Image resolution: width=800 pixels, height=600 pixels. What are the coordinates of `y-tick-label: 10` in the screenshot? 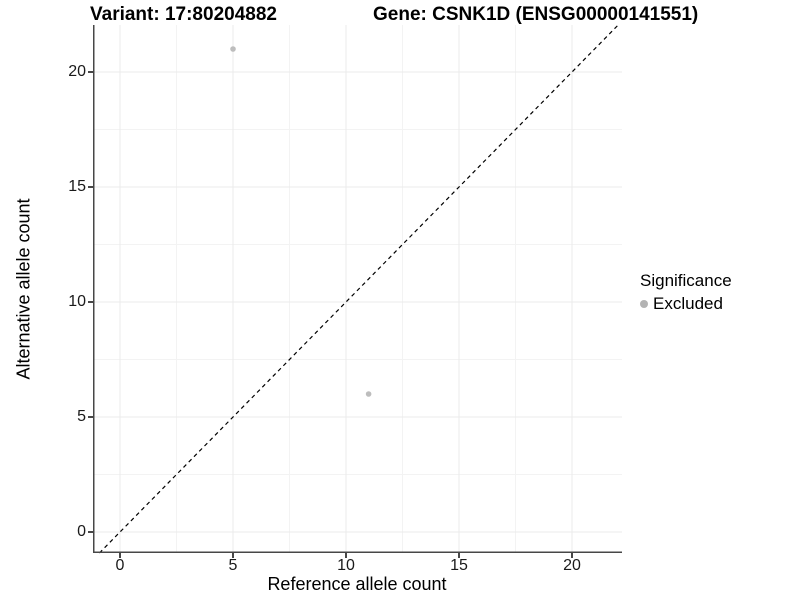 It's located at (77, 301).